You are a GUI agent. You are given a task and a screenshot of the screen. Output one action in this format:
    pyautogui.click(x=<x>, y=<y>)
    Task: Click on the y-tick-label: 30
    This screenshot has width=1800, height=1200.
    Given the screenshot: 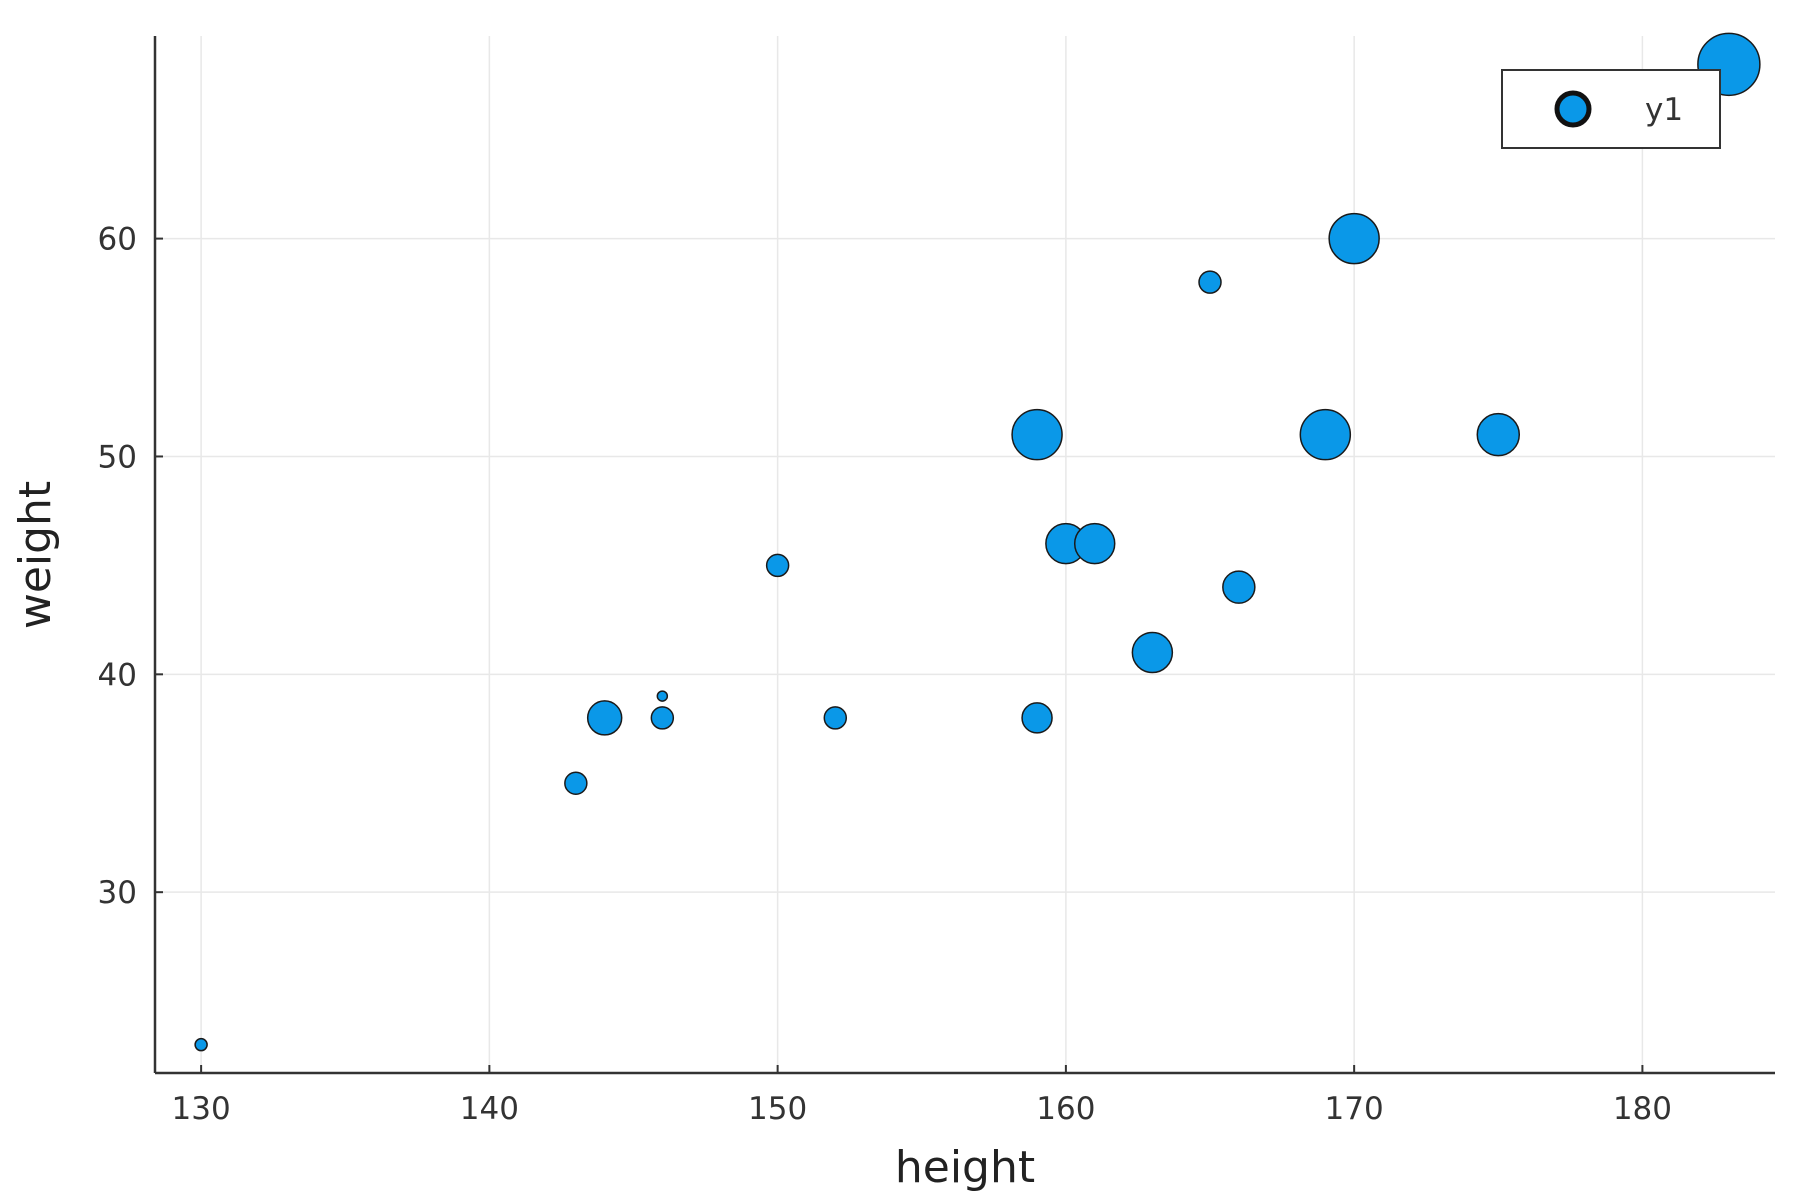 What is the action you would take?
    pyautogui.click(x=117, y=893)
    